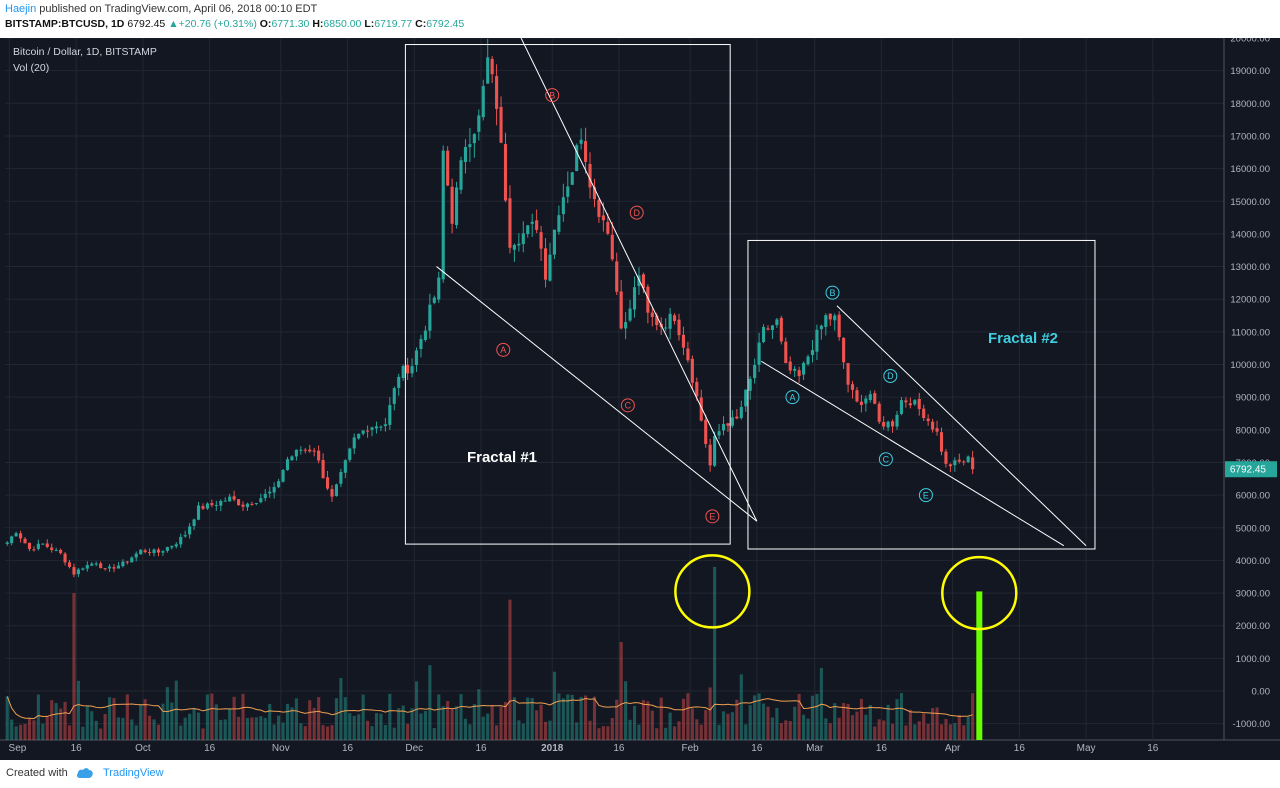 Image resolution: width=1280 pixels, height=788 pixels. Describe the element at coordinates (21, 9) in the screenshot. I see `author-link: Haejin` at that location.